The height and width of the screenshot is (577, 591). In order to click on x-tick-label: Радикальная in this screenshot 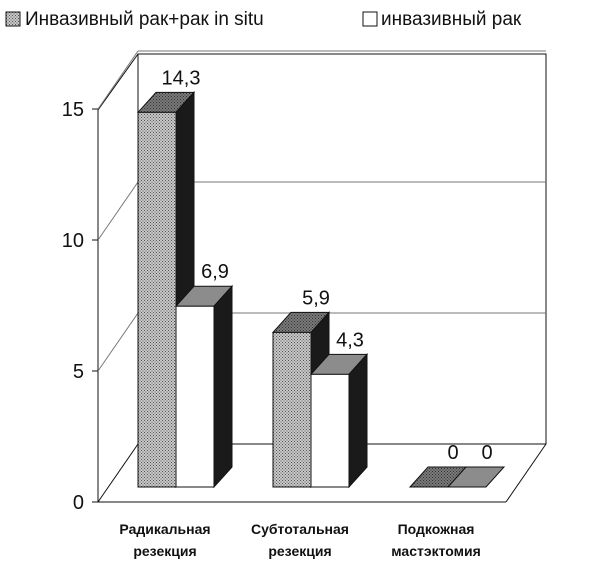, I will do `click(164, 529)`.